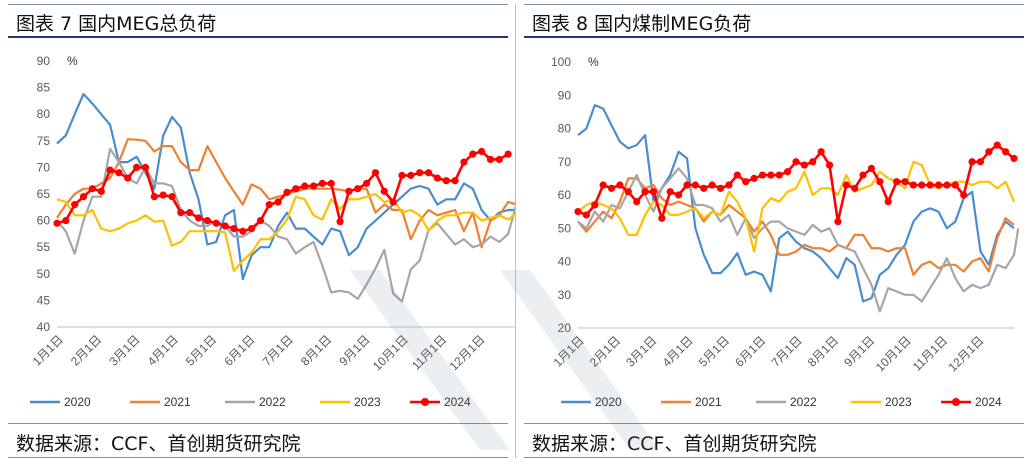  Describe the element at coordinates (44, 141) in the screenshot. I see `y-tick-label: 75` at that location.